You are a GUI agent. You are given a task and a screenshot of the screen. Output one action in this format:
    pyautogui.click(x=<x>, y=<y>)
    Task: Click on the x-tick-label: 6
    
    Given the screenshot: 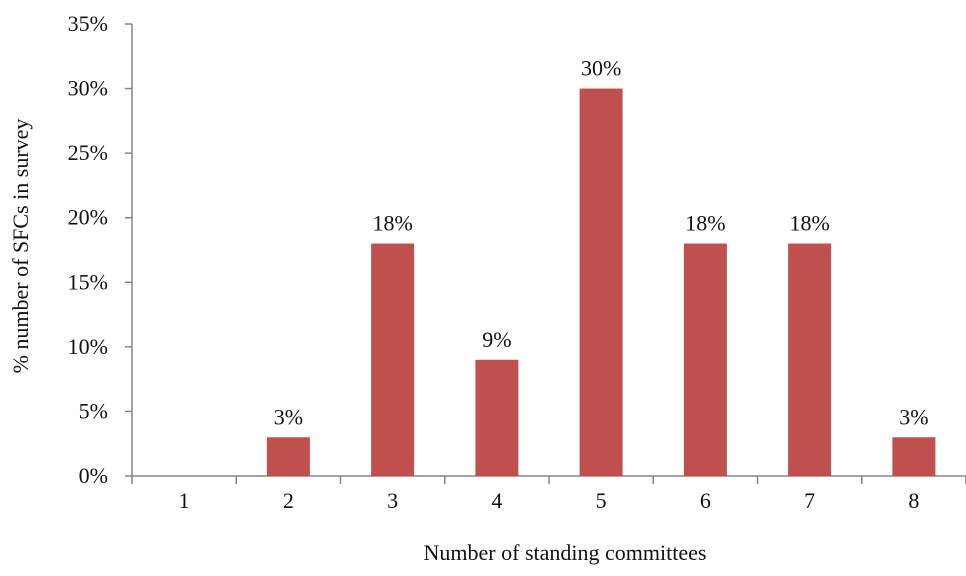 What is the action you would take?
    pyautogui.click(x=705, y=500)
    